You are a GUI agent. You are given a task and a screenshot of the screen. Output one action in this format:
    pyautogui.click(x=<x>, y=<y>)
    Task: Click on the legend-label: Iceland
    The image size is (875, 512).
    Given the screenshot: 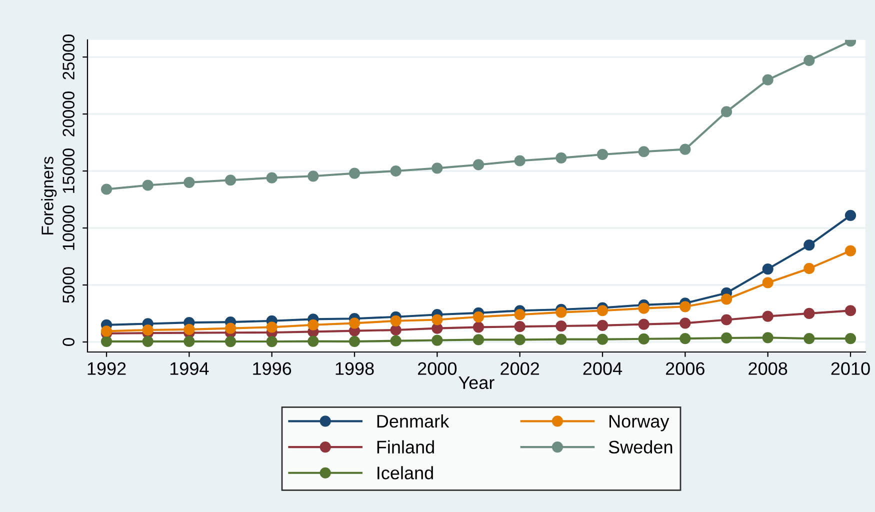 What is the action you would take?
    pyautogui.click(x=405, y=473)
    